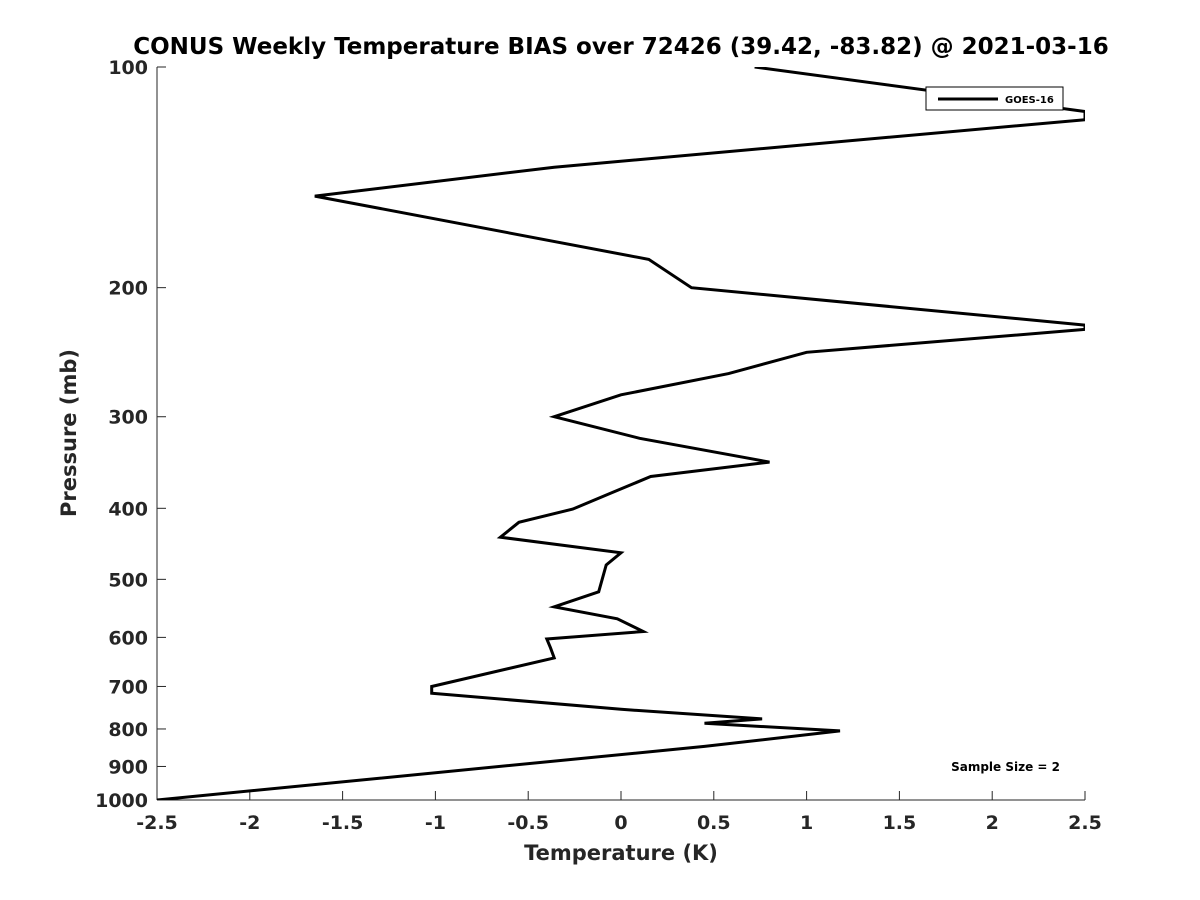 The width and height of the screenshot is (1200, 900). Describe the element at coordinates (128, 687) in the screenshot. I see `y-tick-label: 700` at that location.